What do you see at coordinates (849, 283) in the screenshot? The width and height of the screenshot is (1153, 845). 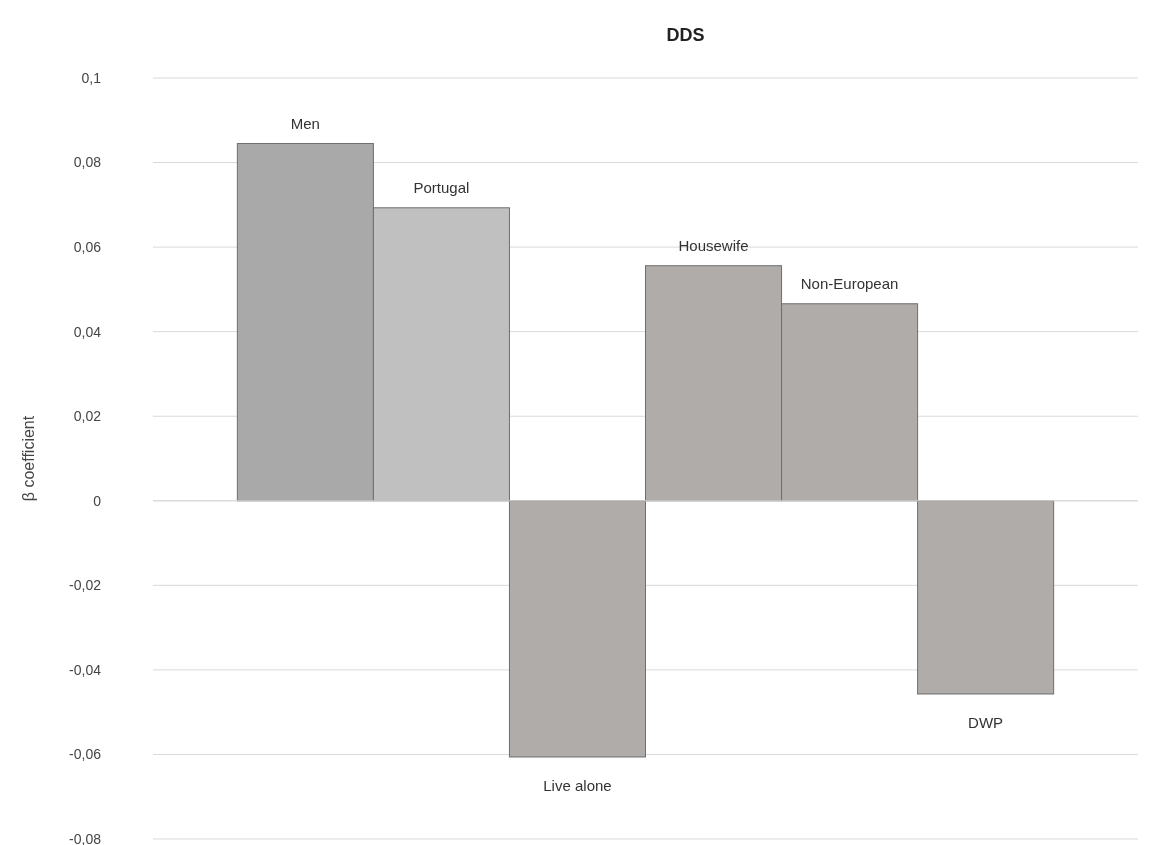 I see `x-tick-label: Non-European` at bounding box center [849, 283].